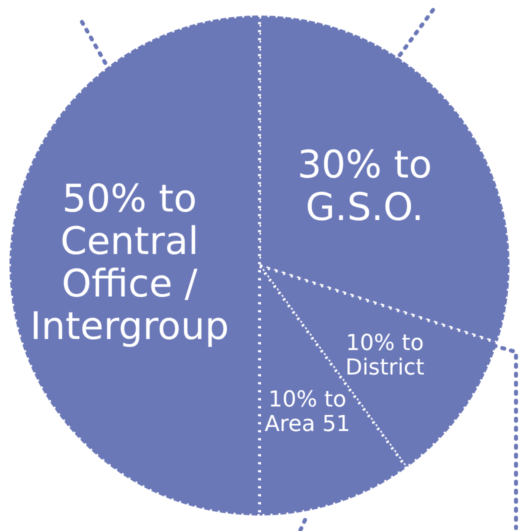  What do you see at coordinates (364, 164) in the screenshot?
I see `data-label: 30% to` at bounding box center [364, 164].